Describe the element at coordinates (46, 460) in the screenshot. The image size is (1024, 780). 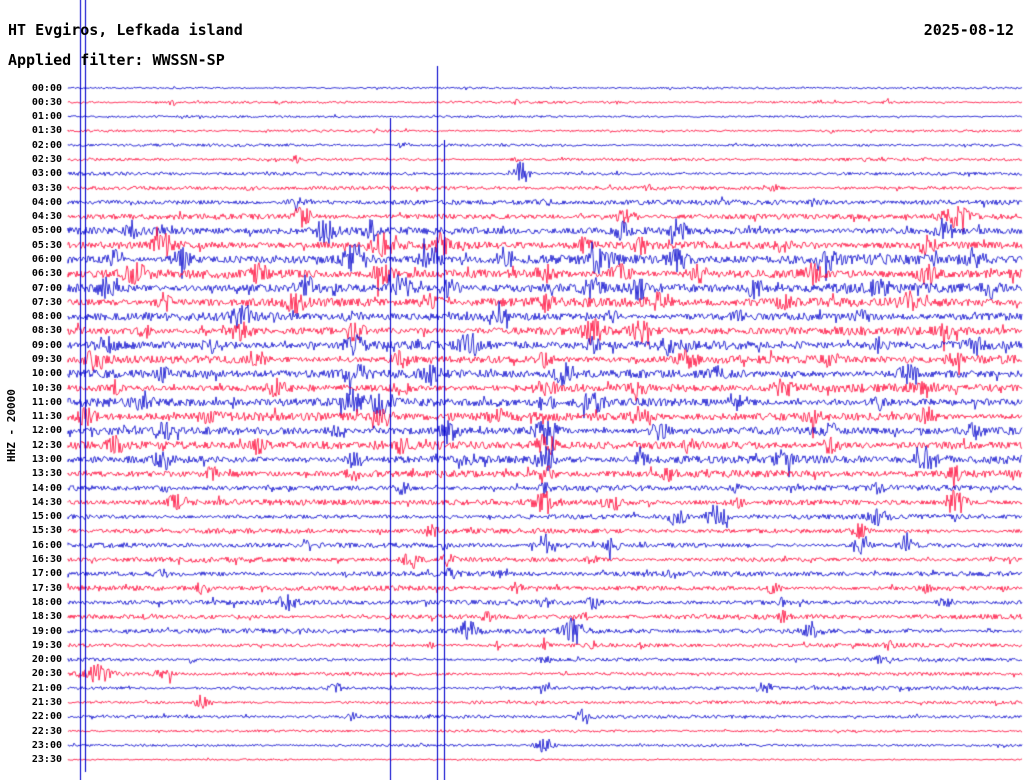
I see `time-label: 13:00` at that location.